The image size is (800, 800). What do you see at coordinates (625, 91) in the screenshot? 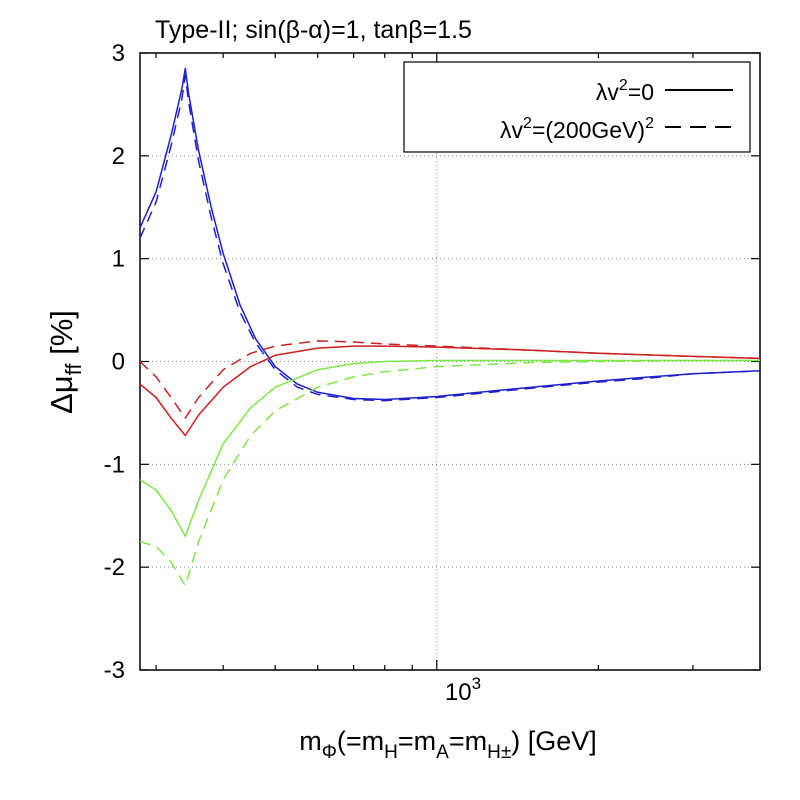
I see `legend-label-solid: λv2=0` at bounding box center [625, 91].